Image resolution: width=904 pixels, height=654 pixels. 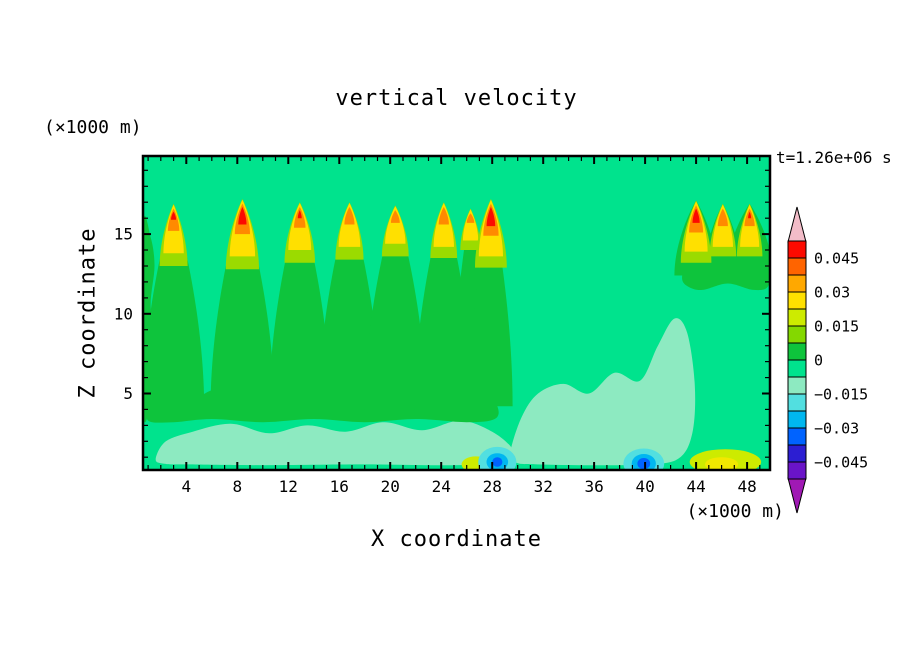 I want to click on colorbar-label: −0.015, so click(x=841, y=394).